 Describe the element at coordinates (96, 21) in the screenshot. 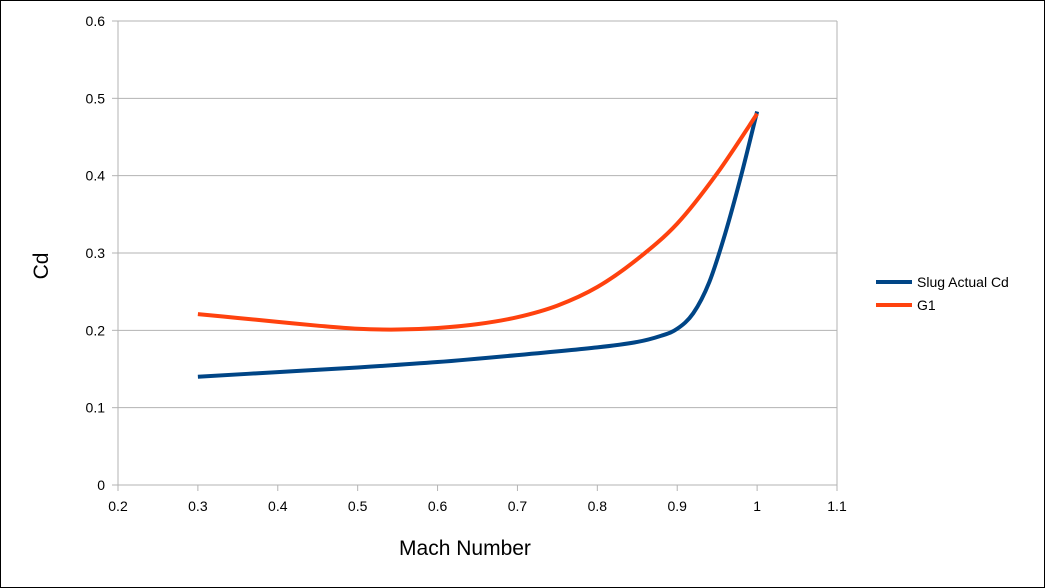

I see `y-tick-label: 0.6` at that location.